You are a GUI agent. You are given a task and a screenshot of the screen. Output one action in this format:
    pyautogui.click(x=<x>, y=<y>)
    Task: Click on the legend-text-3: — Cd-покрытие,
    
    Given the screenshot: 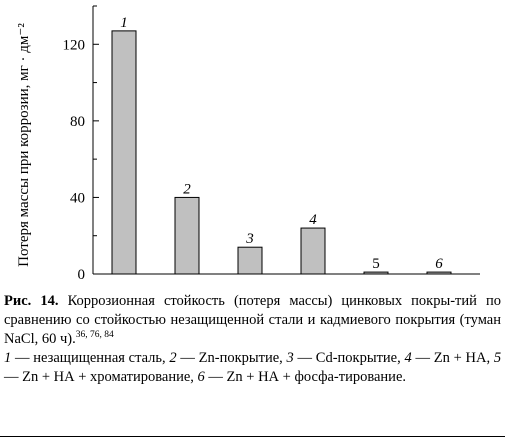 What is the action you would take?
    pyautogui.click(x=349, y=358)
    